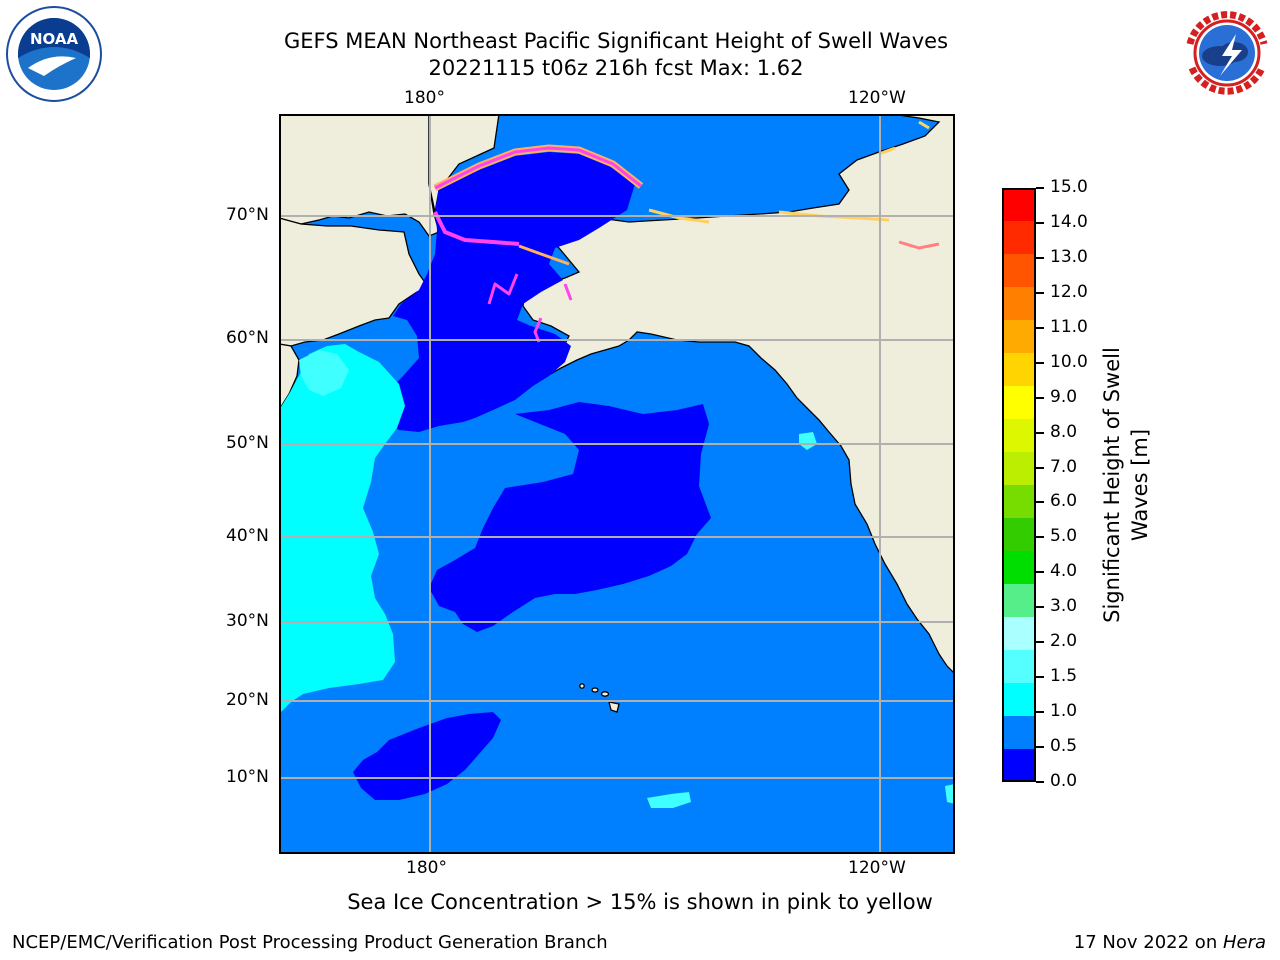 The image size is (1280, 960). Describe the element at coordinates (1064, 781) in the screenshot. I see `colorbar-tick-label: 0.0` at that location.